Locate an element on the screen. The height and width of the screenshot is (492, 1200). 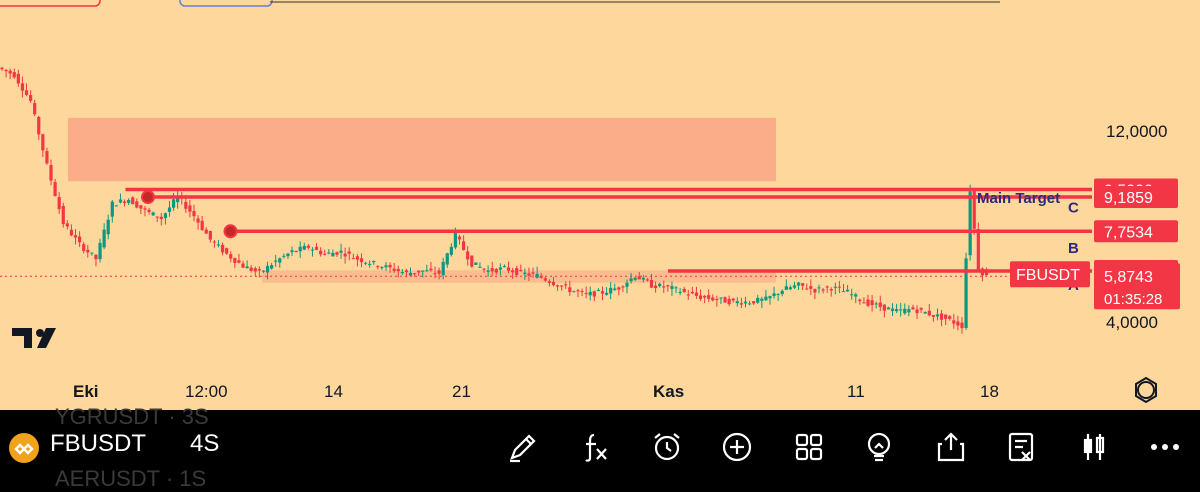
drawing-tool-icon is located at coordinates (523, 447).